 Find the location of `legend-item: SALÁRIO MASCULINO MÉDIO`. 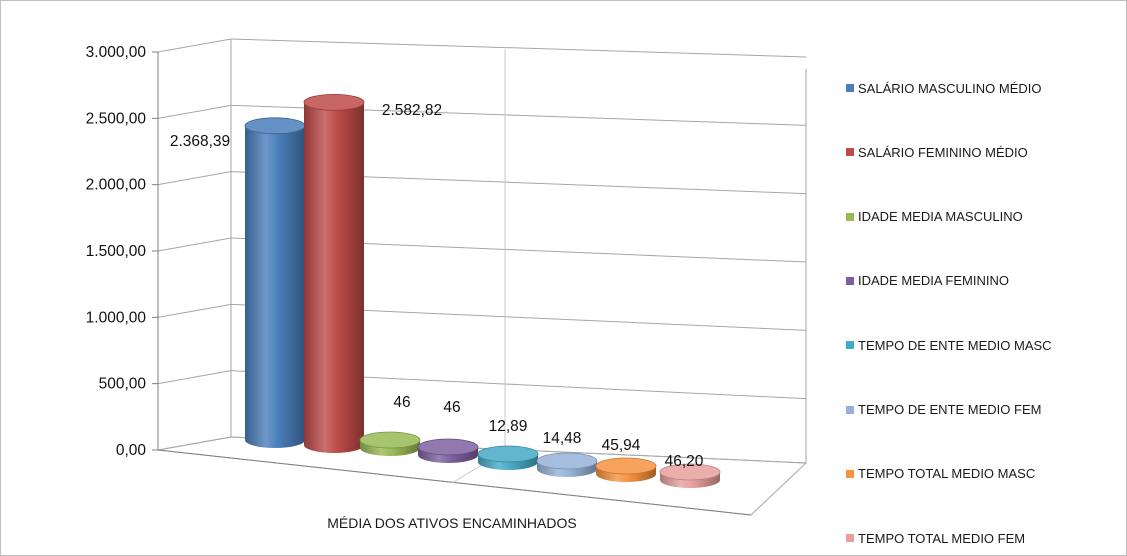

legend-item: SALÁRIO MASCULINO MÉDIO is located at coordinates (943, 88).